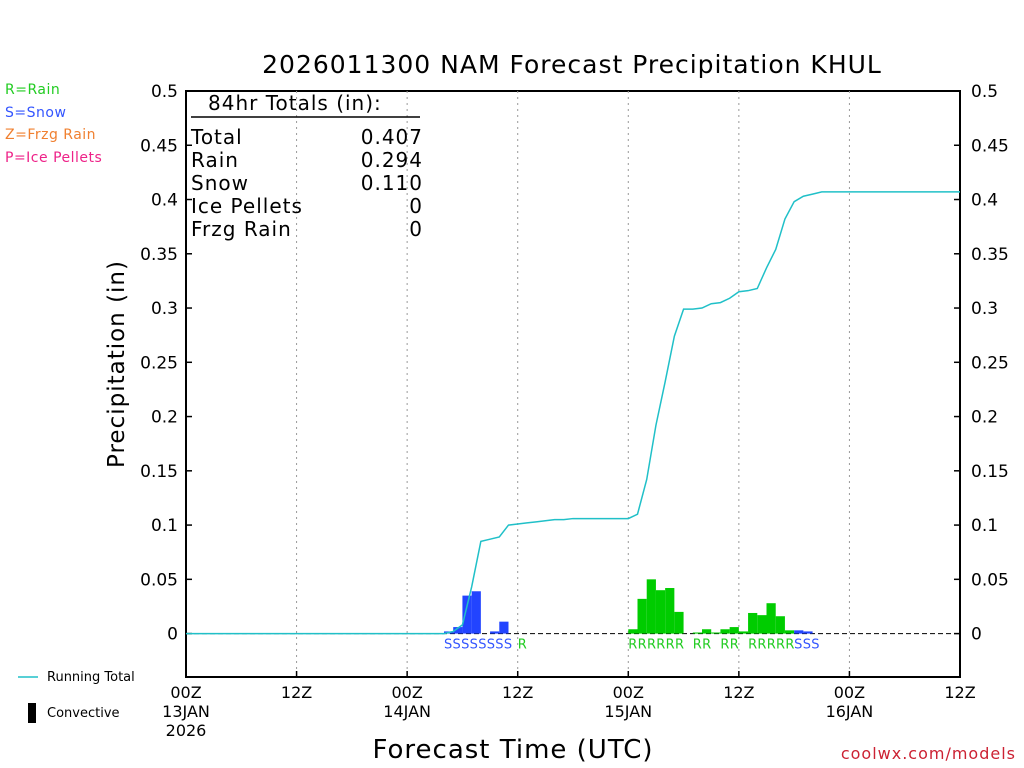 The image size is (1024, 768). Describe the element at coordinates (186, 711) in the screenshot. I see `xtick-label: 13JAN` at that location.